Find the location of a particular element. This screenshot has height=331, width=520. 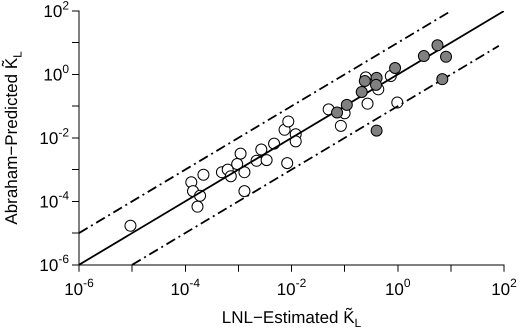

y-axis-title: Abraham−Predicted K̃L is located at coordinates (12, 137).